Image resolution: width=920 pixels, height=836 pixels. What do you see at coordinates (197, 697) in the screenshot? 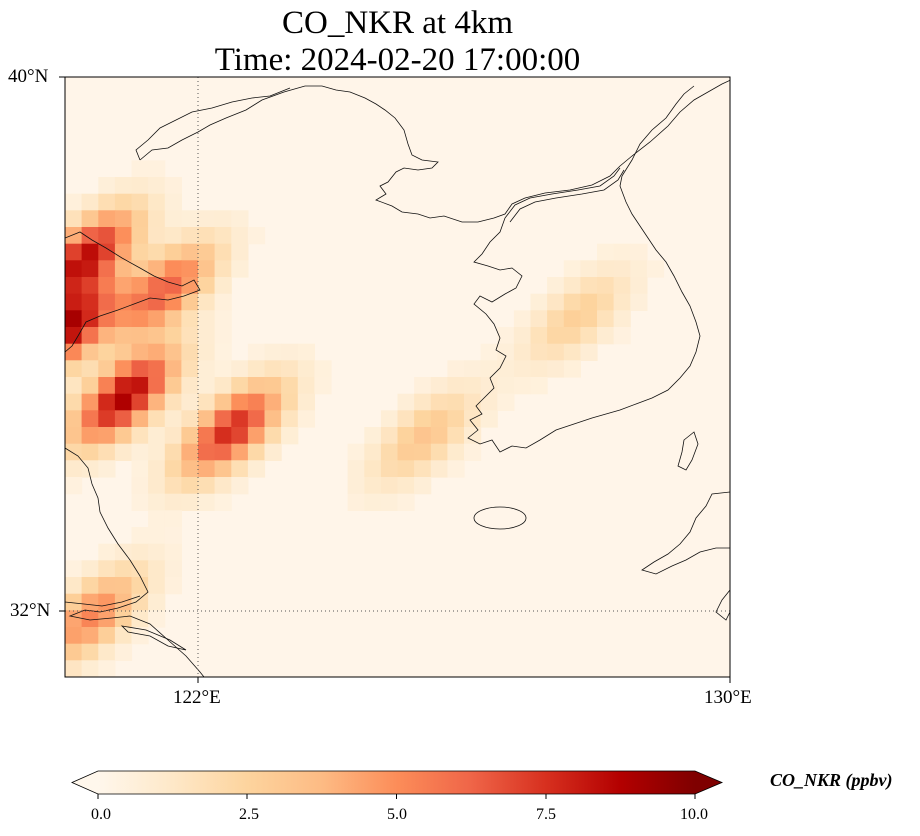
I see `lon-tick-label-122: 122°E` at bounding box center [197, 697].